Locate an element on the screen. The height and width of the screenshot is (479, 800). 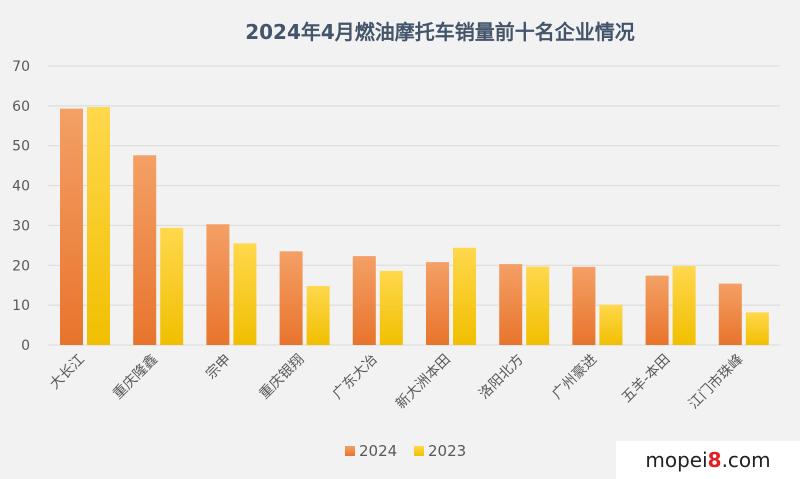
x-category-label: 新大洲本田 is located at coordinates (423, 382).